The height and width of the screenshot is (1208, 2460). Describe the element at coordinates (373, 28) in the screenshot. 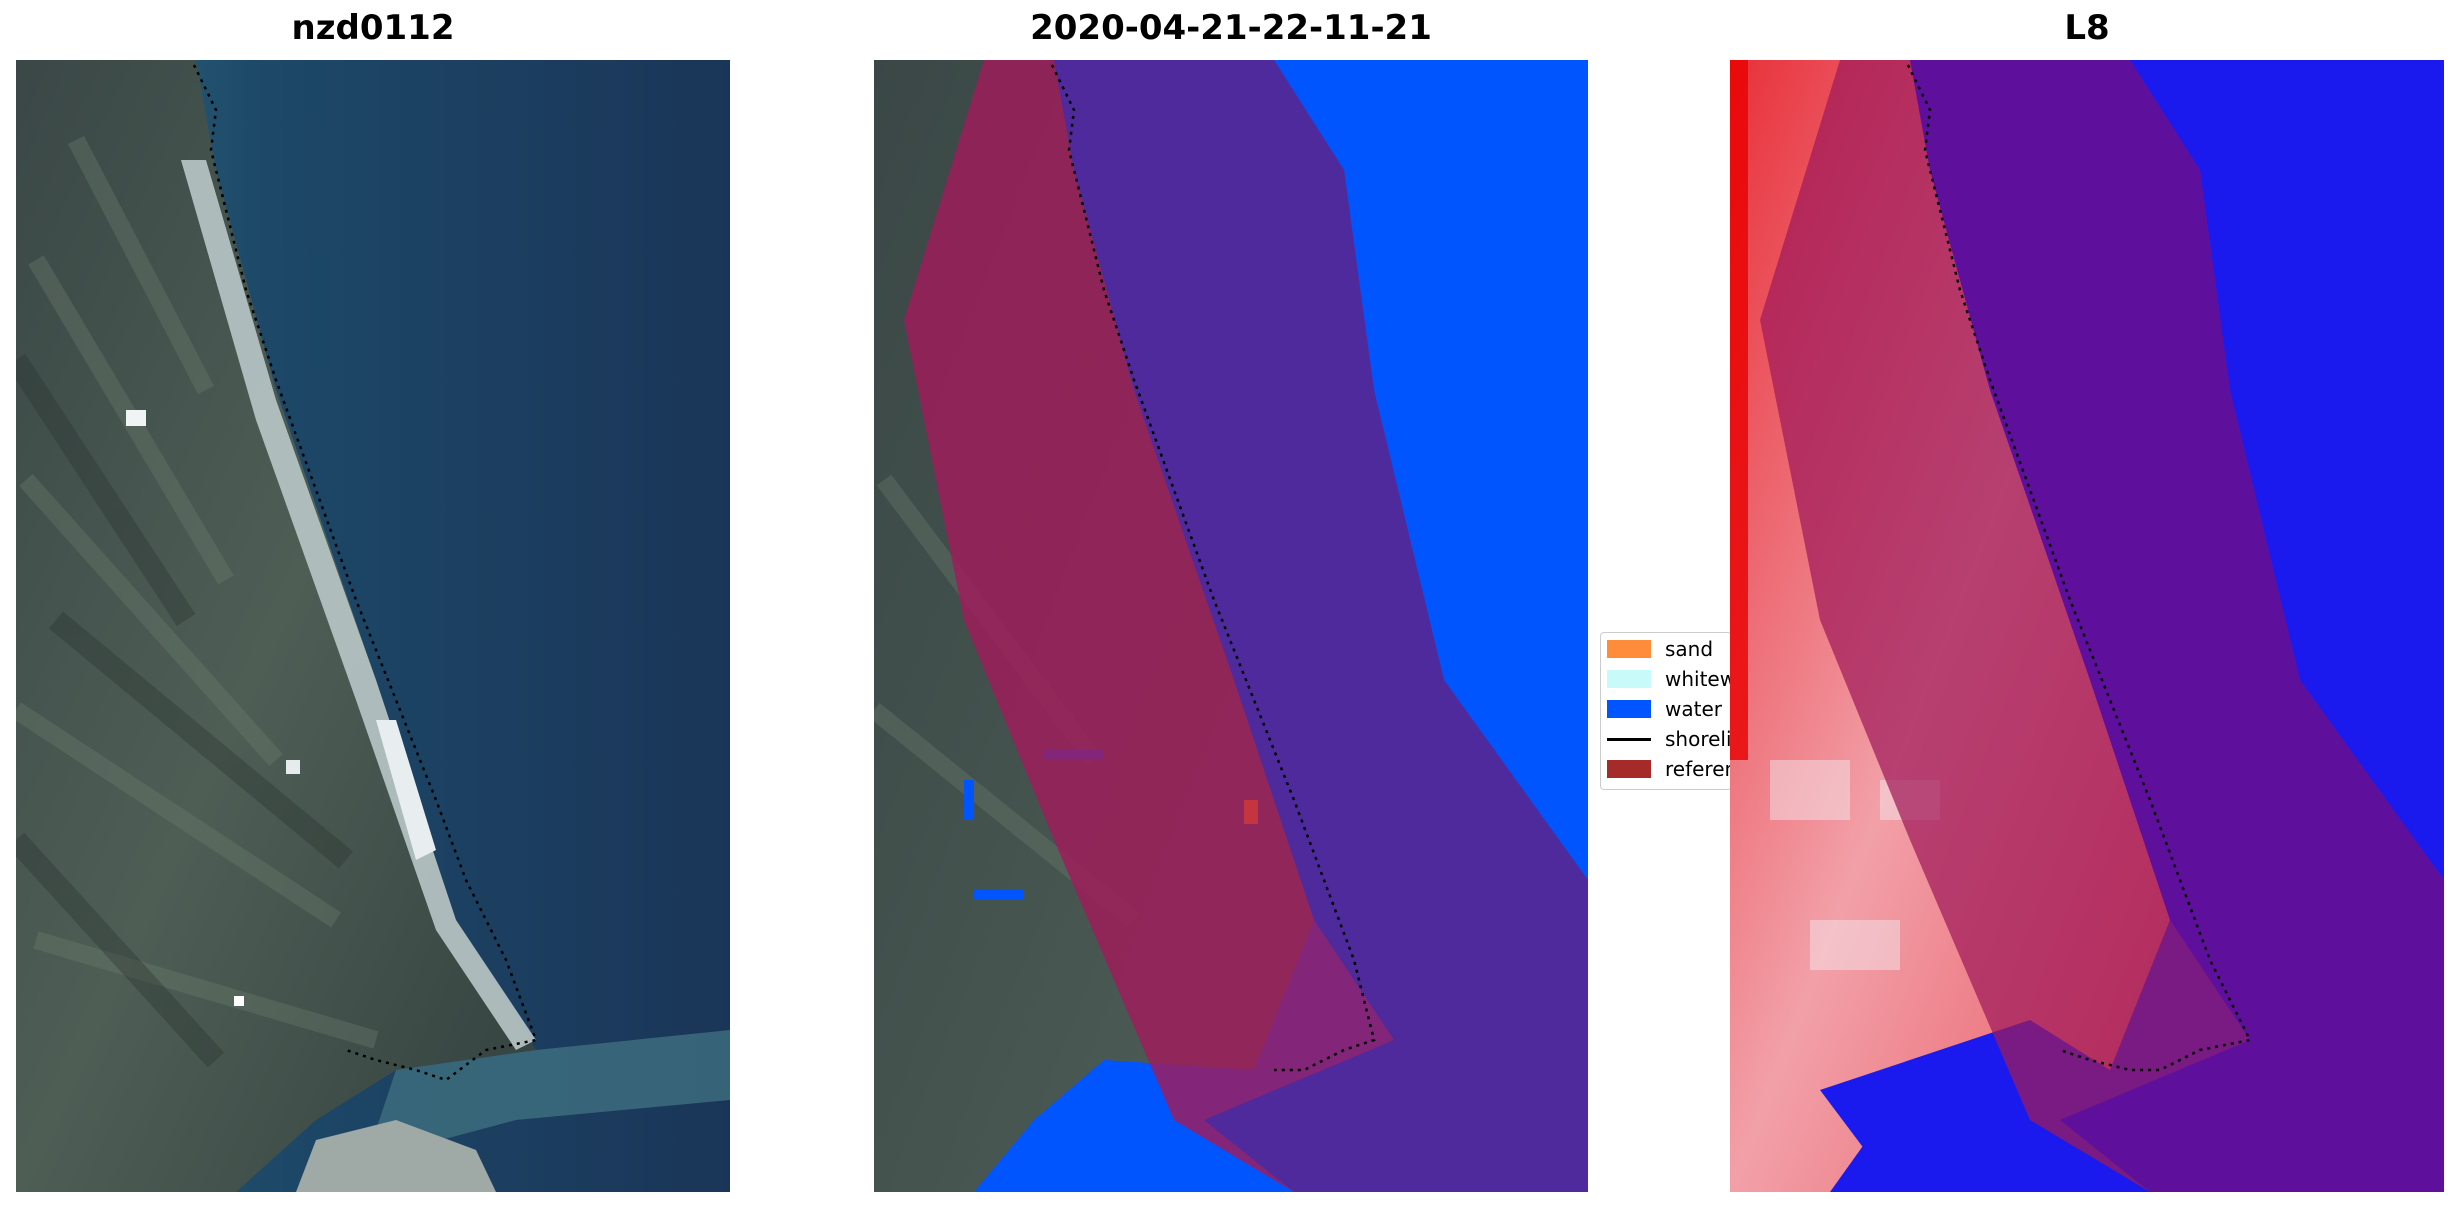

I see `panel-title-rgb: nzd0112` at that location.